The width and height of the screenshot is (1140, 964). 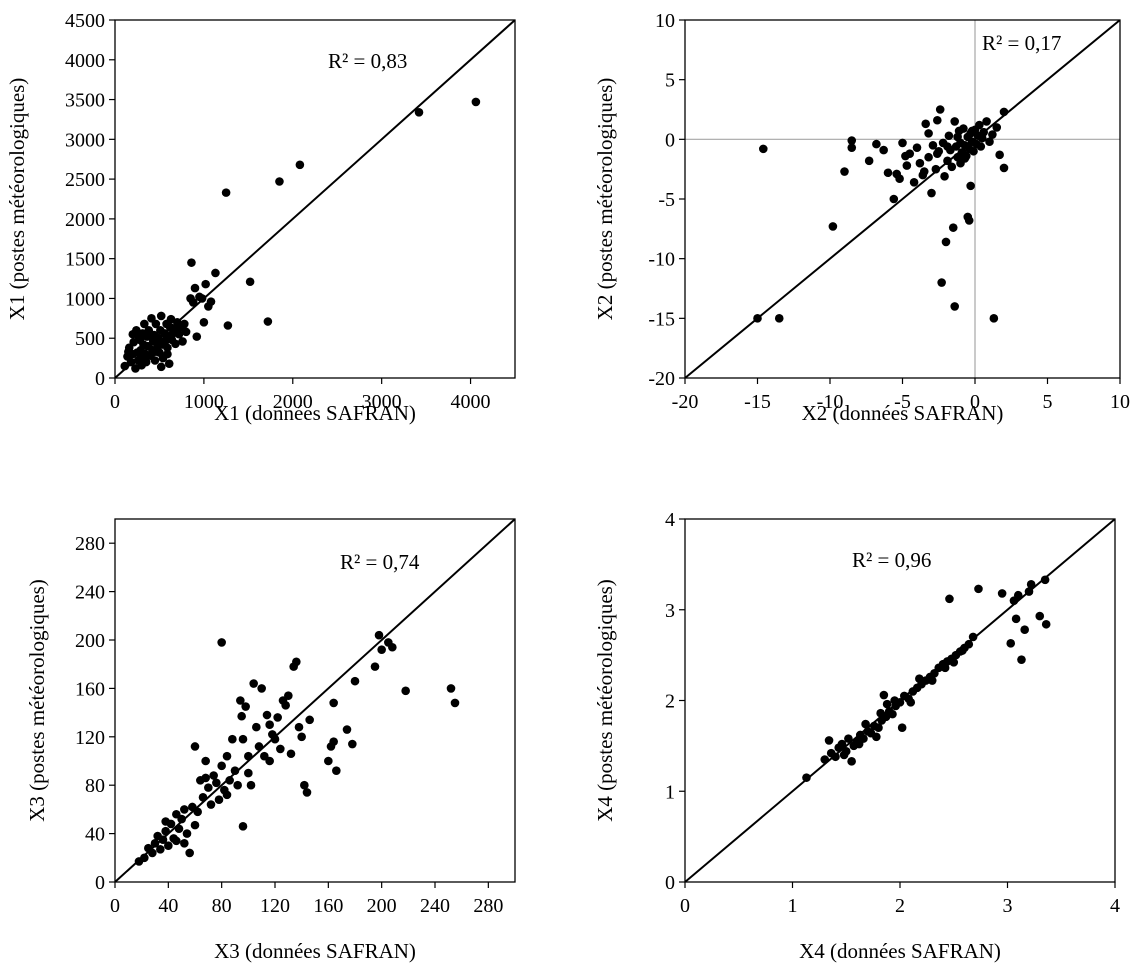 What do you see at coordinates (85, 21) in the screenshot?
I see `y-tick-label: 4500` at bounding box center [85, 21].